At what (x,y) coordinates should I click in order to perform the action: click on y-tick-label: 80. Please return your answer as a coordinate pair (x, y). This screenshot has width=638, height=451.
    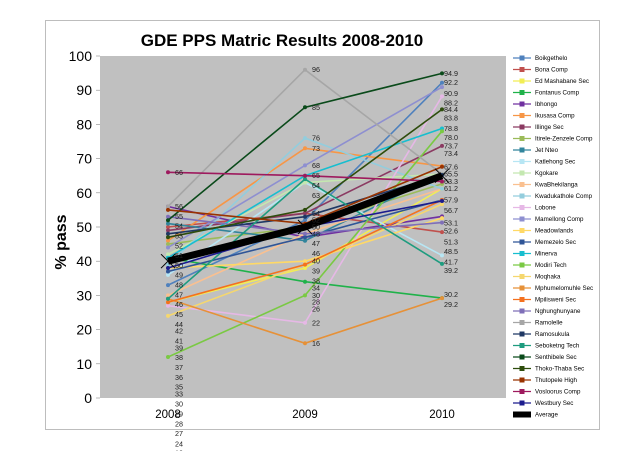
    Looking at the image, I should click on (84, 124).